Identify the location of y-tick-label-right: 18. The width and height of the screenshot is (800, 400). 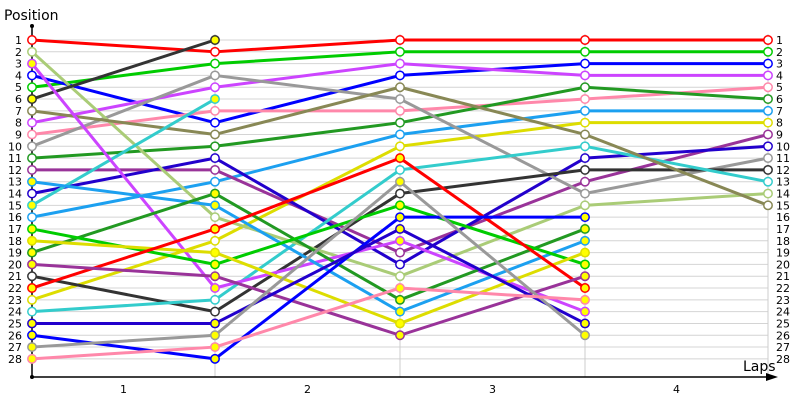
(783, 241).